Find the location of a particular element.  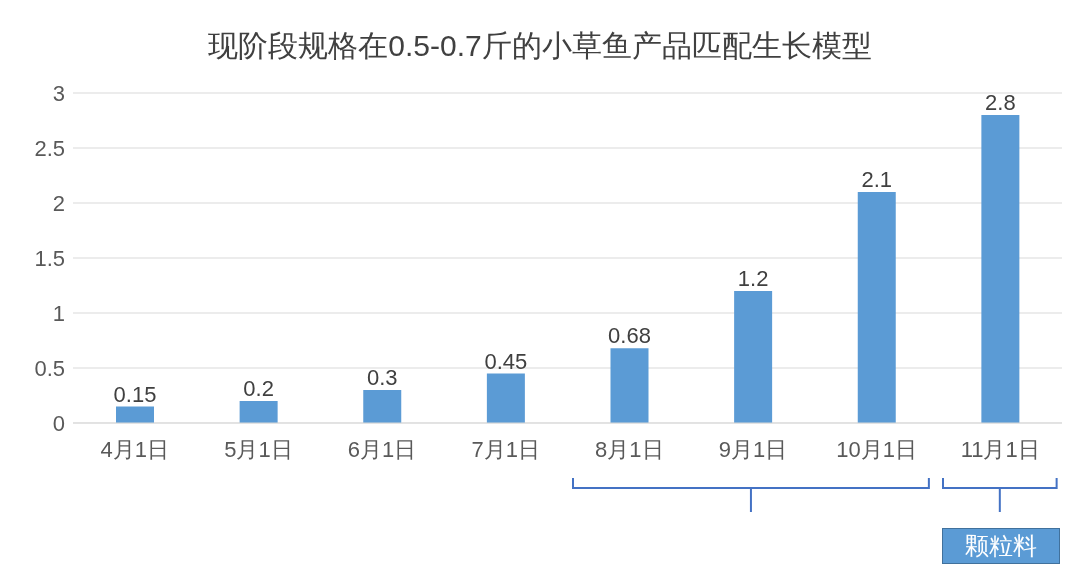

y-tick-label: 0 is located at coordinates (58, 423).